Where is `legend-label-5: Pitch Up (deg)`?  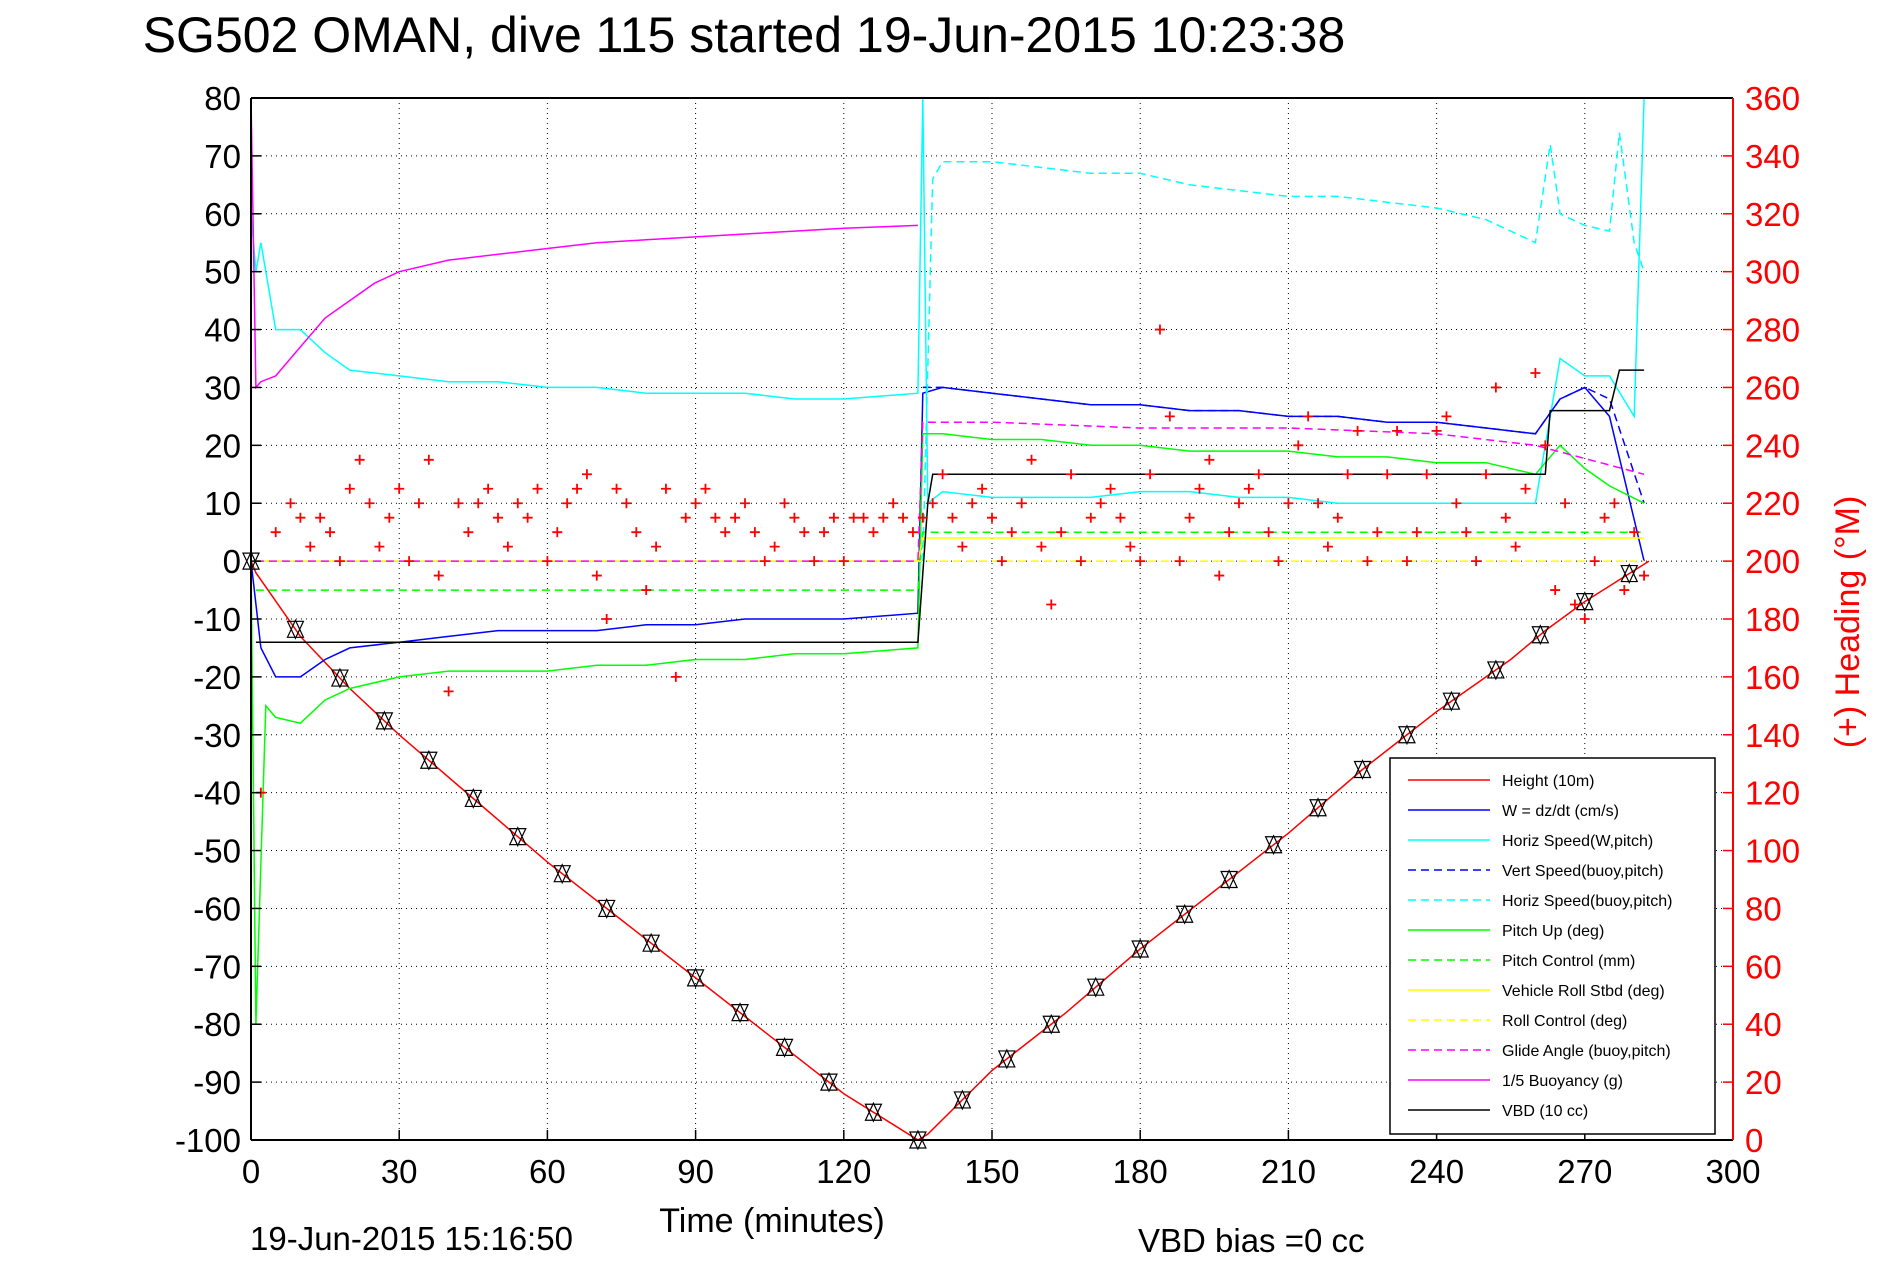
legend-label-5: Pitch Up (deg) is located at coordinates (1553, 931).